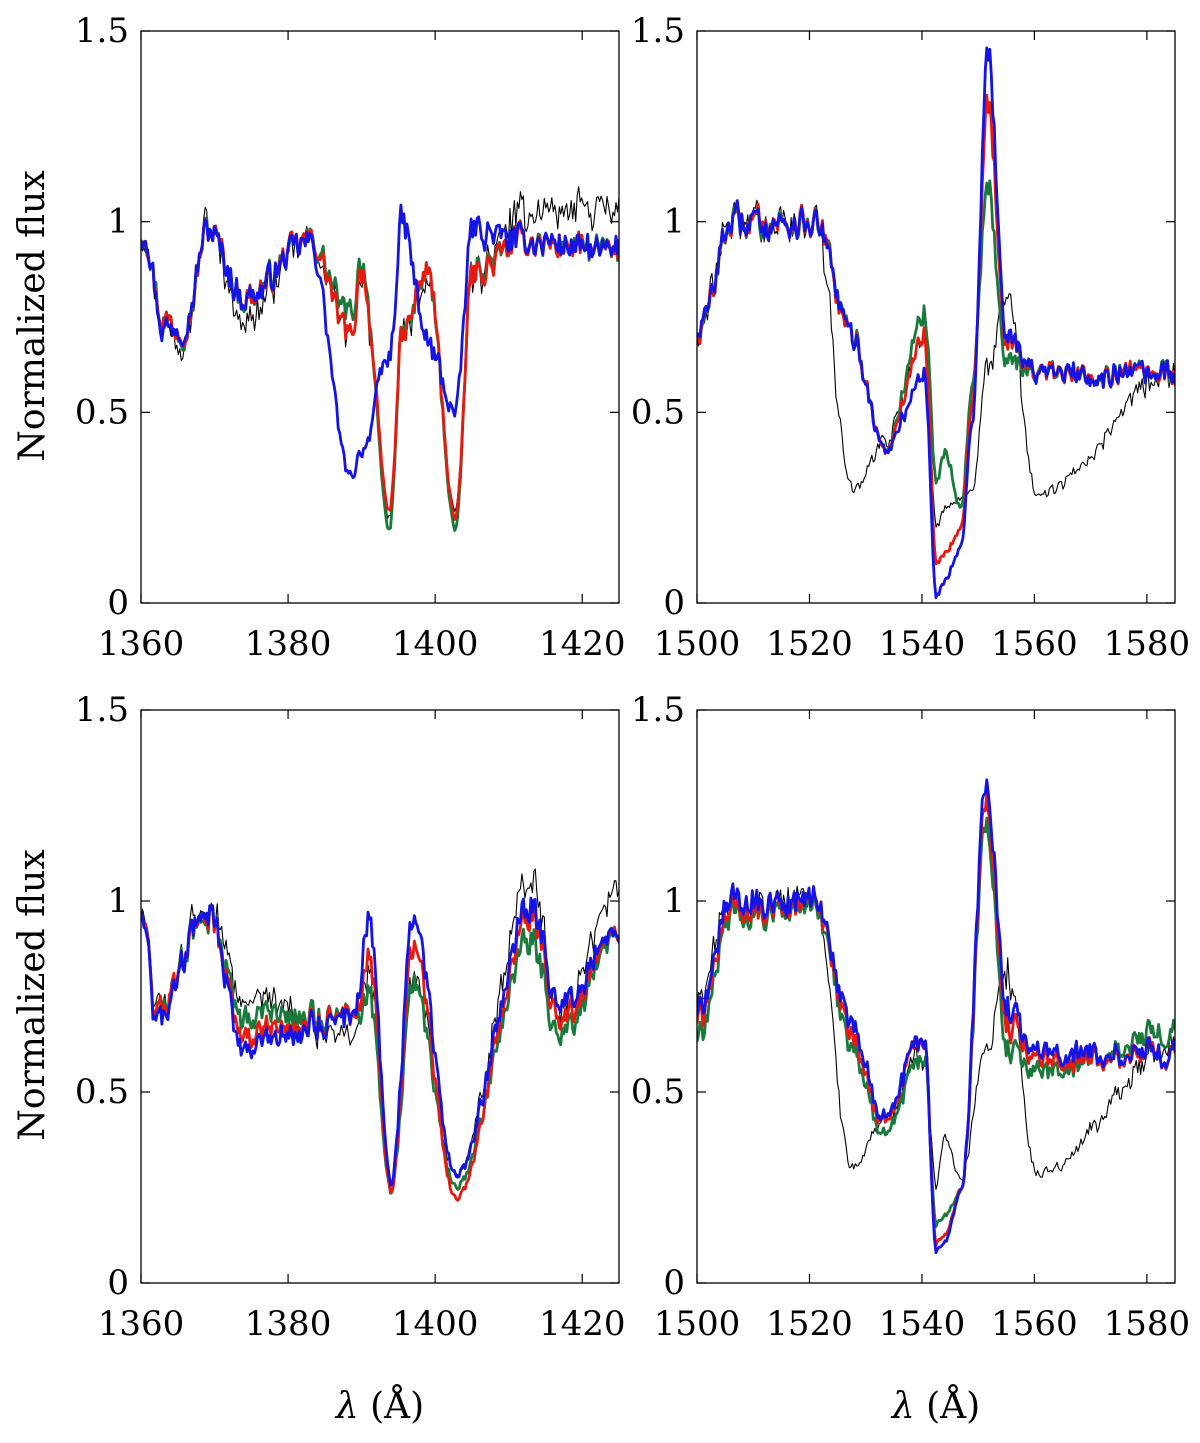  I want to click on xlabel-right-symbol: λ, so click(902, 1406).